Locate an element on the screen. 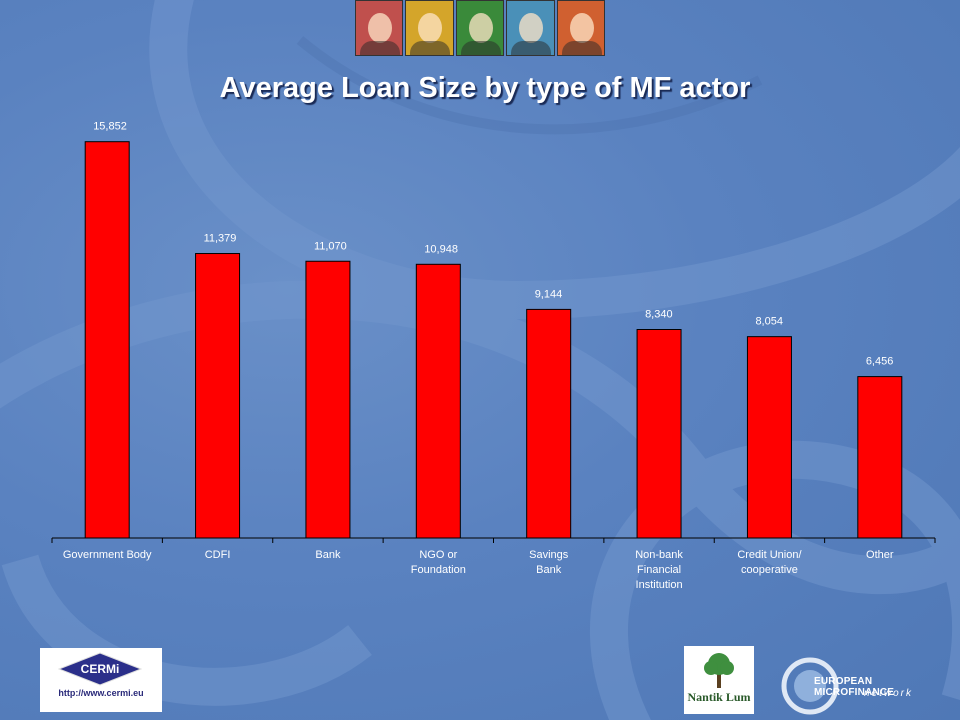 The width and height of the screenshot is (960, 720). chart-title: Average Loan Size by type of MF actor is located at coordinates (485, 88).